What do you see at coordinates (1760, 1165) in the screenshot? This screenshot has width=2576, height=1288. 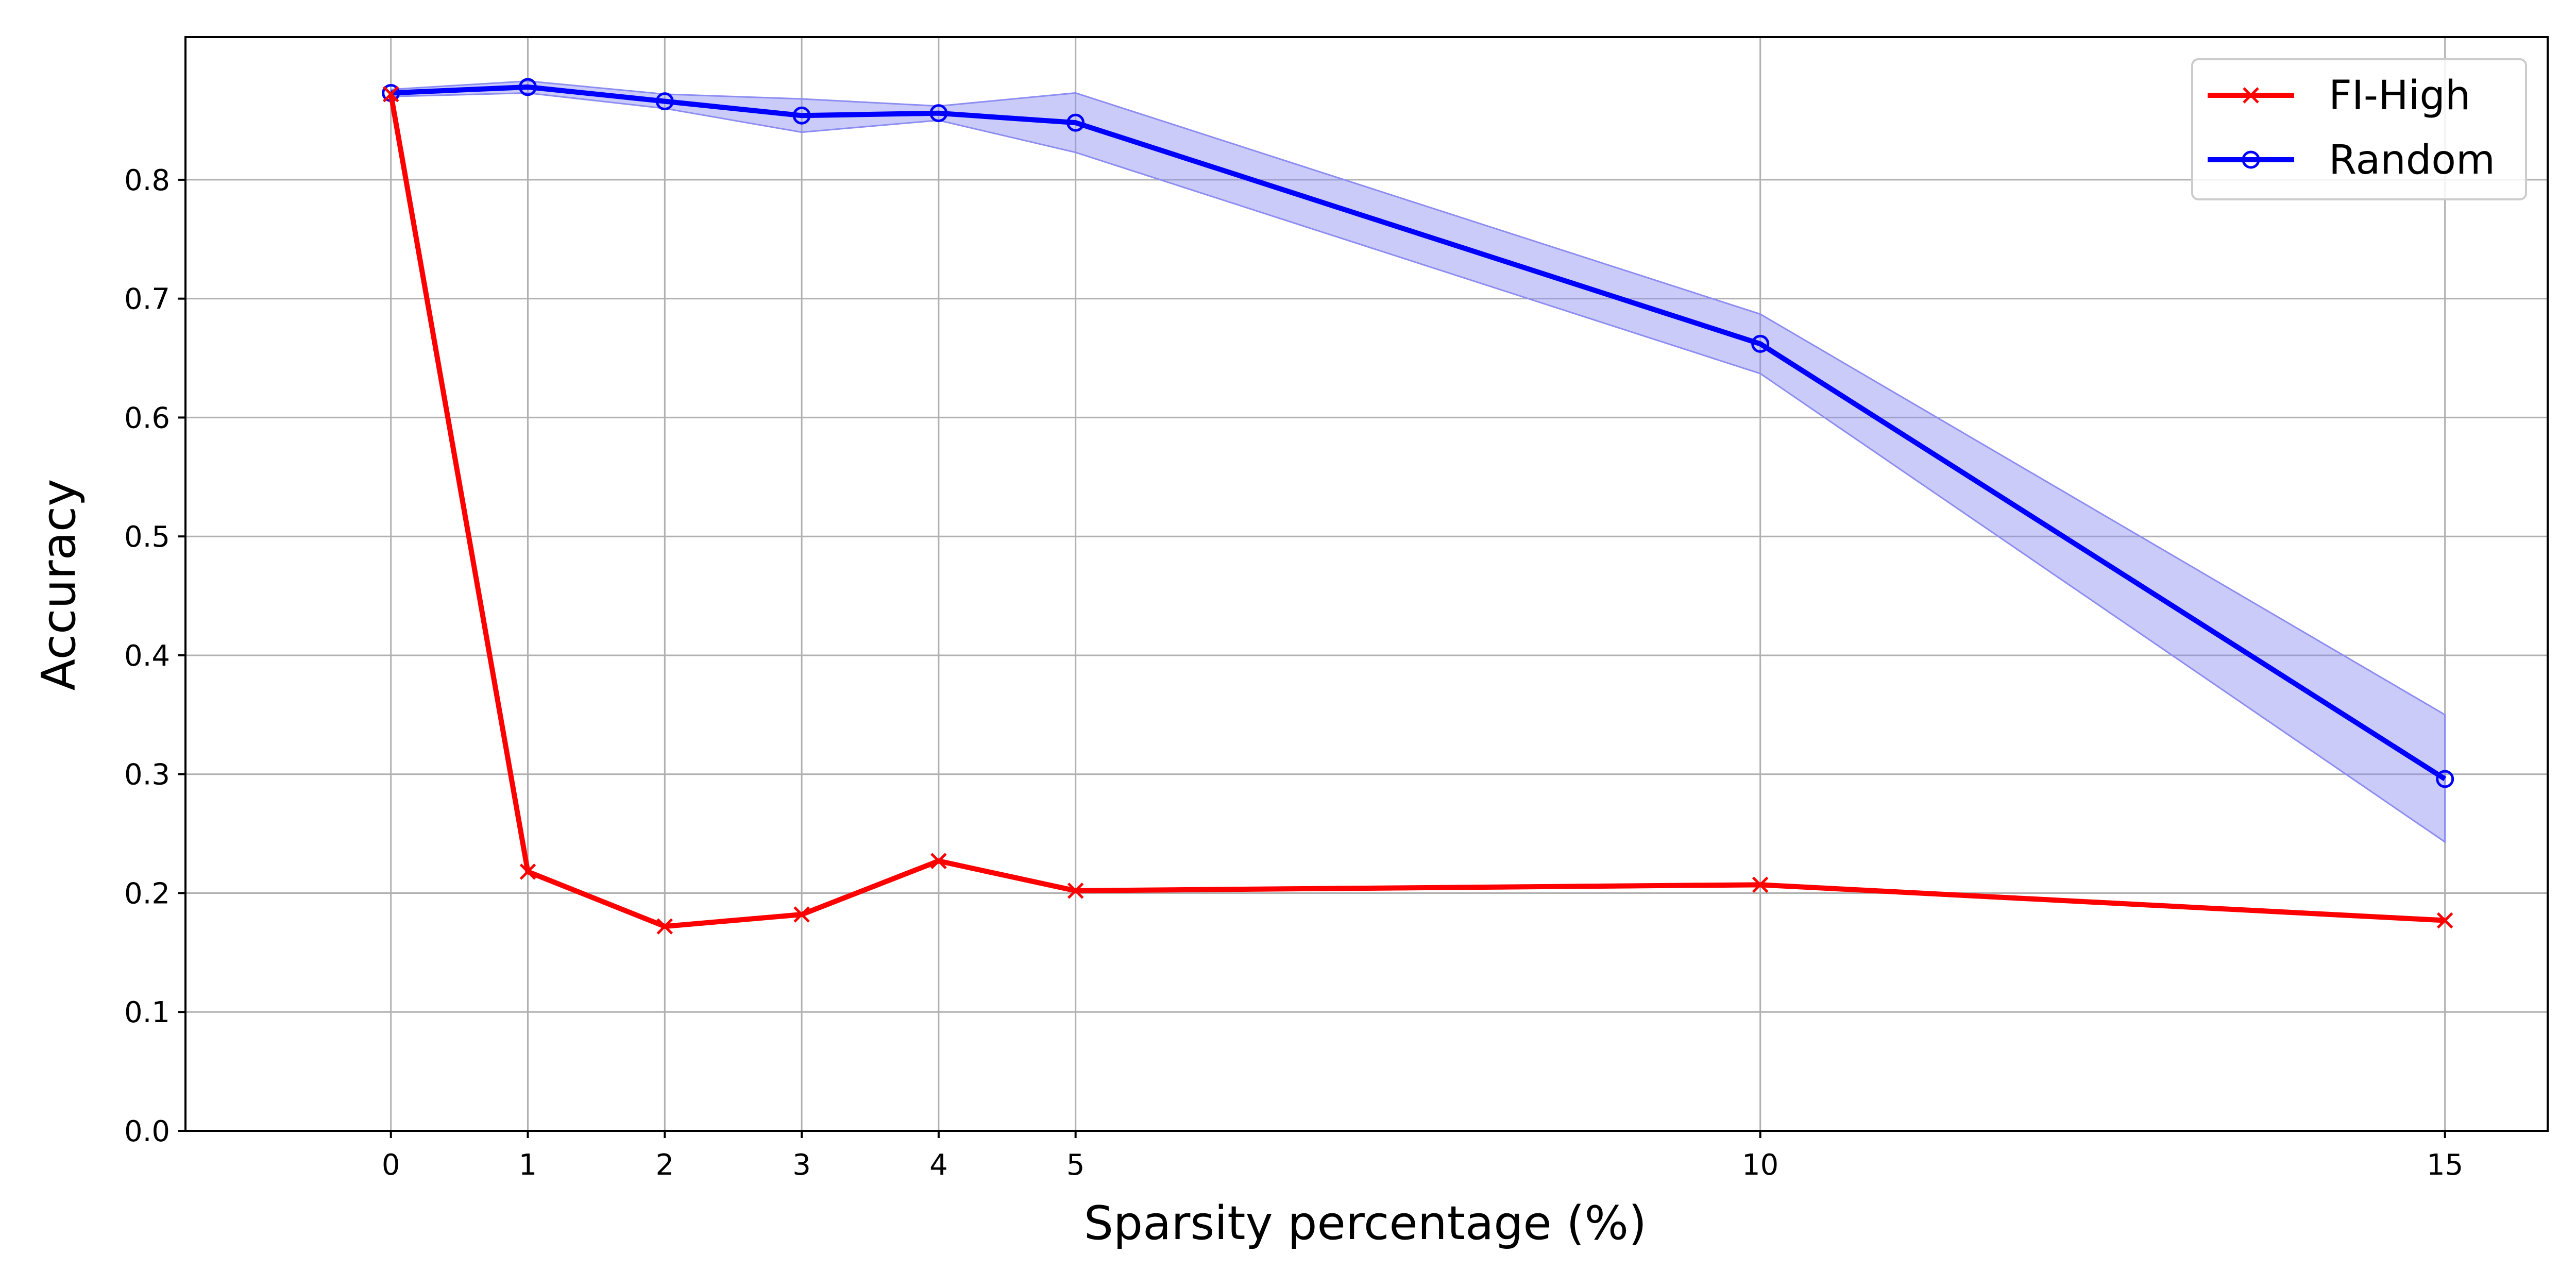 I see `x-tick-label: 10` at bounding box center [1760, 1165].